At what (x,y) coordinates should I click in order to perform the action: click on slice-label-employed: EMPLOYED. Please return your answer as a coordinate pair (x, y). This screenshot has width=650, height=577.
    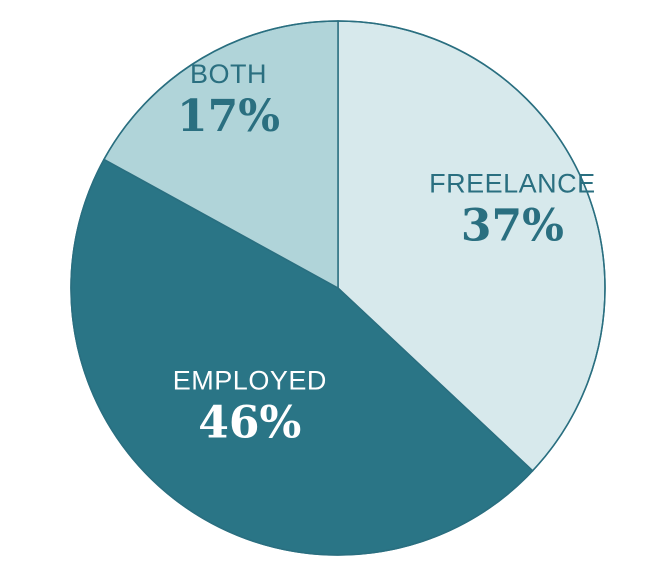
    Looking at the image, I should click on (250, 380).